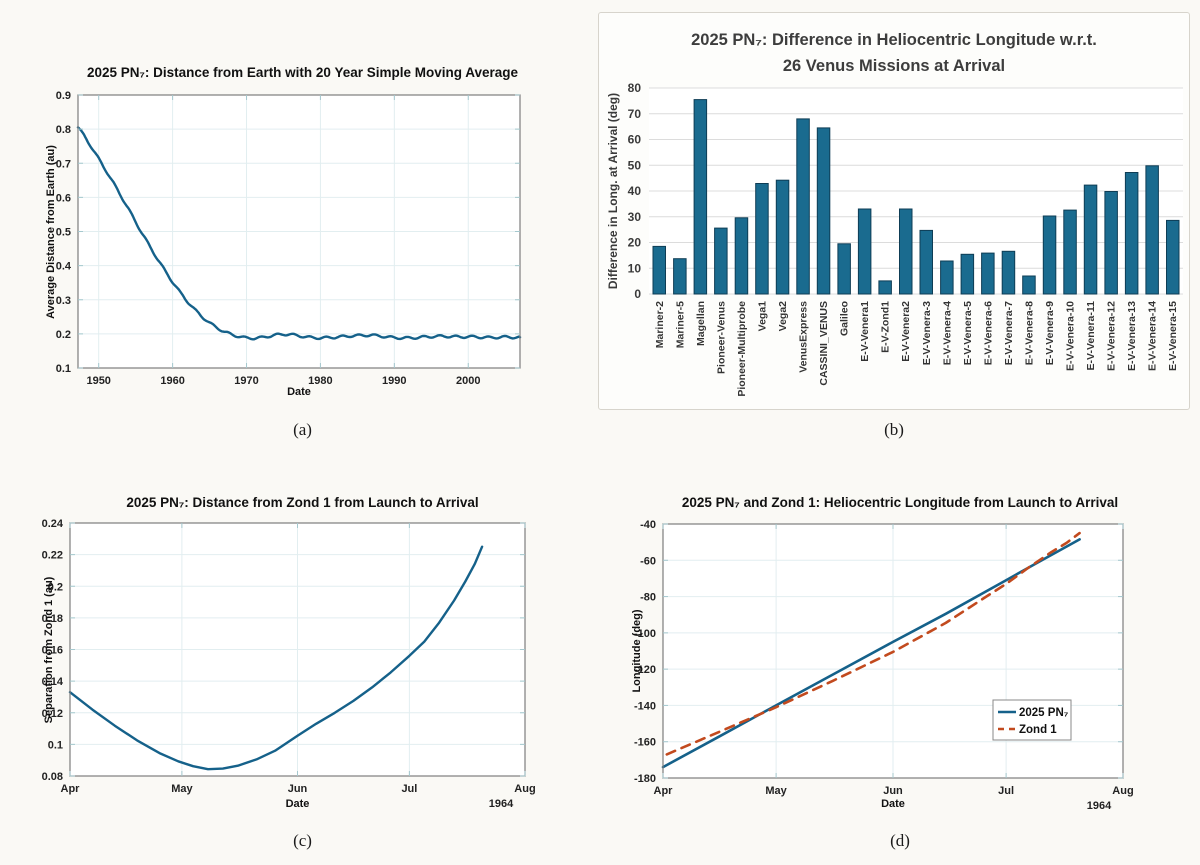  What do you see at coordinates (1091, 336) in the screenshot?
I see `svg-text: E-V-Venera-11` at bounding box center [1091, 336].